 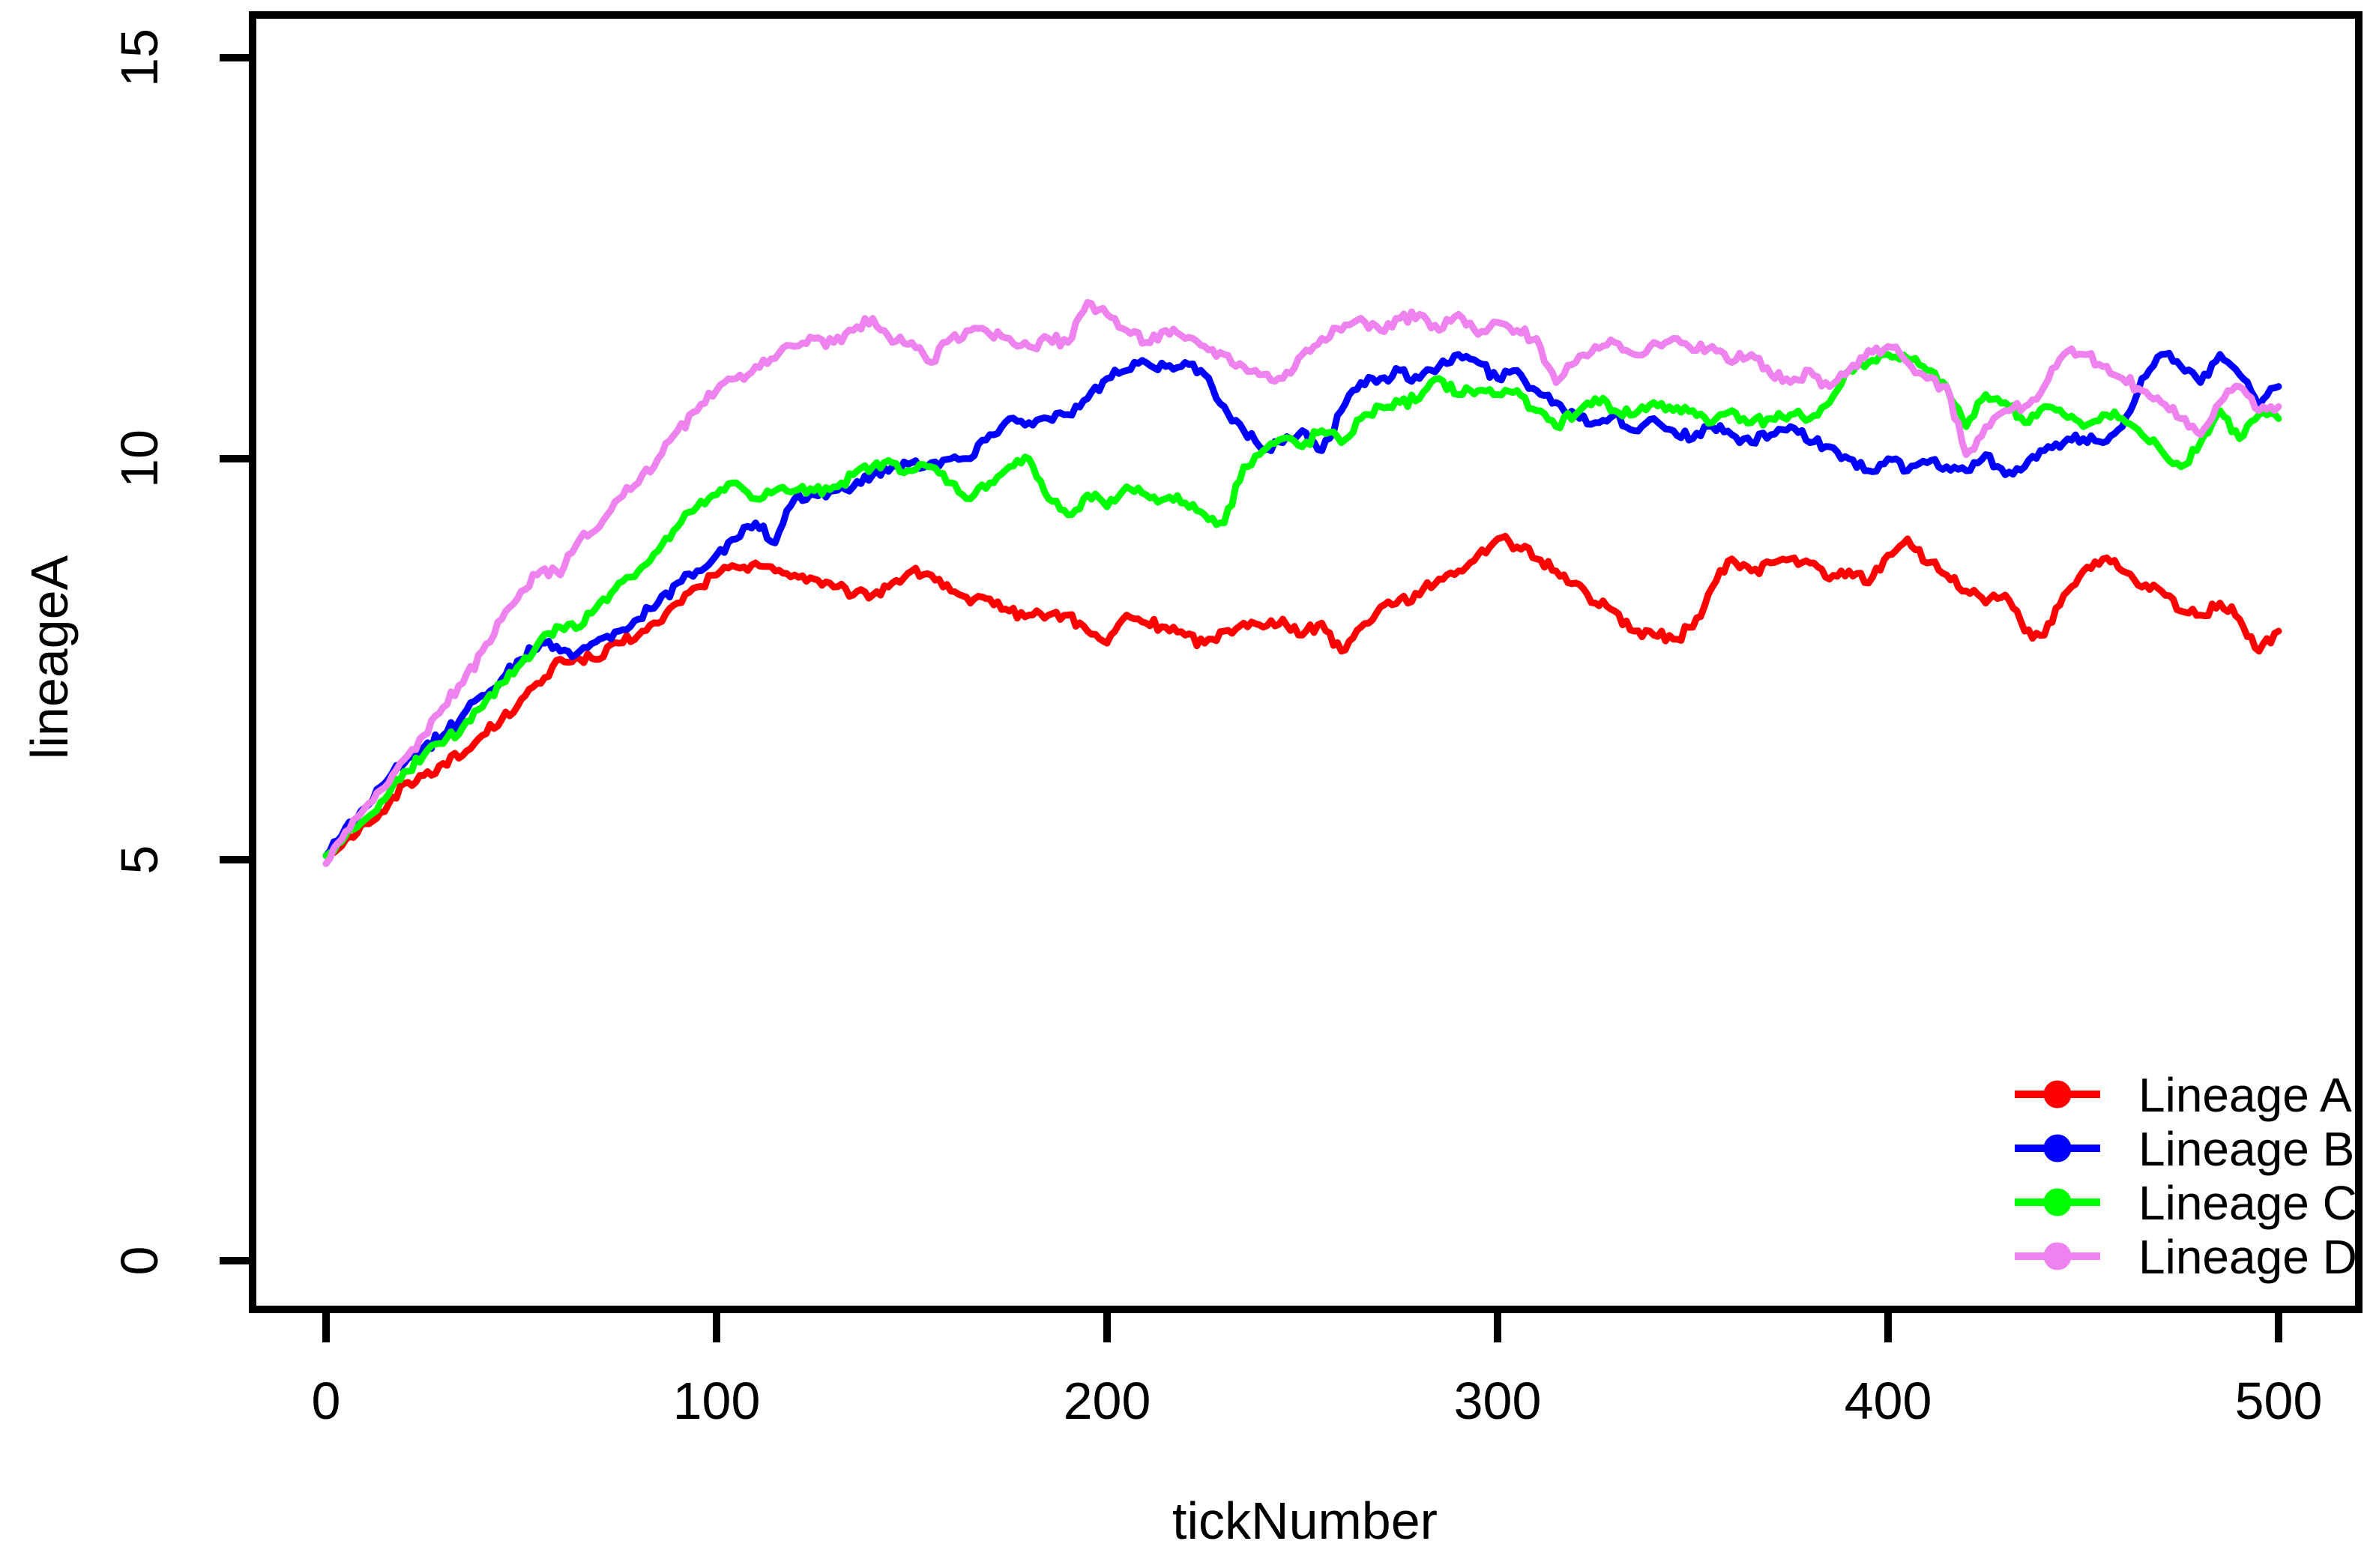 I want to click on x-tick-label: 300, so click(x=1498, y=1401).